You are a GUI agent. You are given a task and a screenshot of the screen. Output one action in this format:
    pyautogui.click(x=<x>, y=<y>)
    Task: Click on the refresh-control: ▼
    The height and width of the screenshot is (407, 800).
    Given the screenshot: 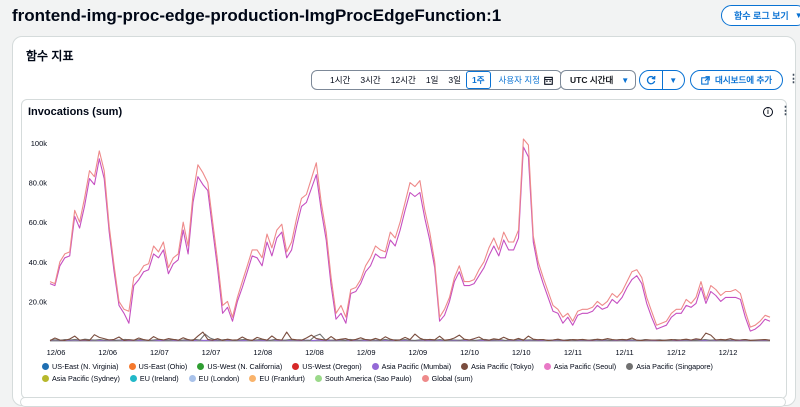 What is the action you would take?
    pyautogui.click(x=662, y=80)
    